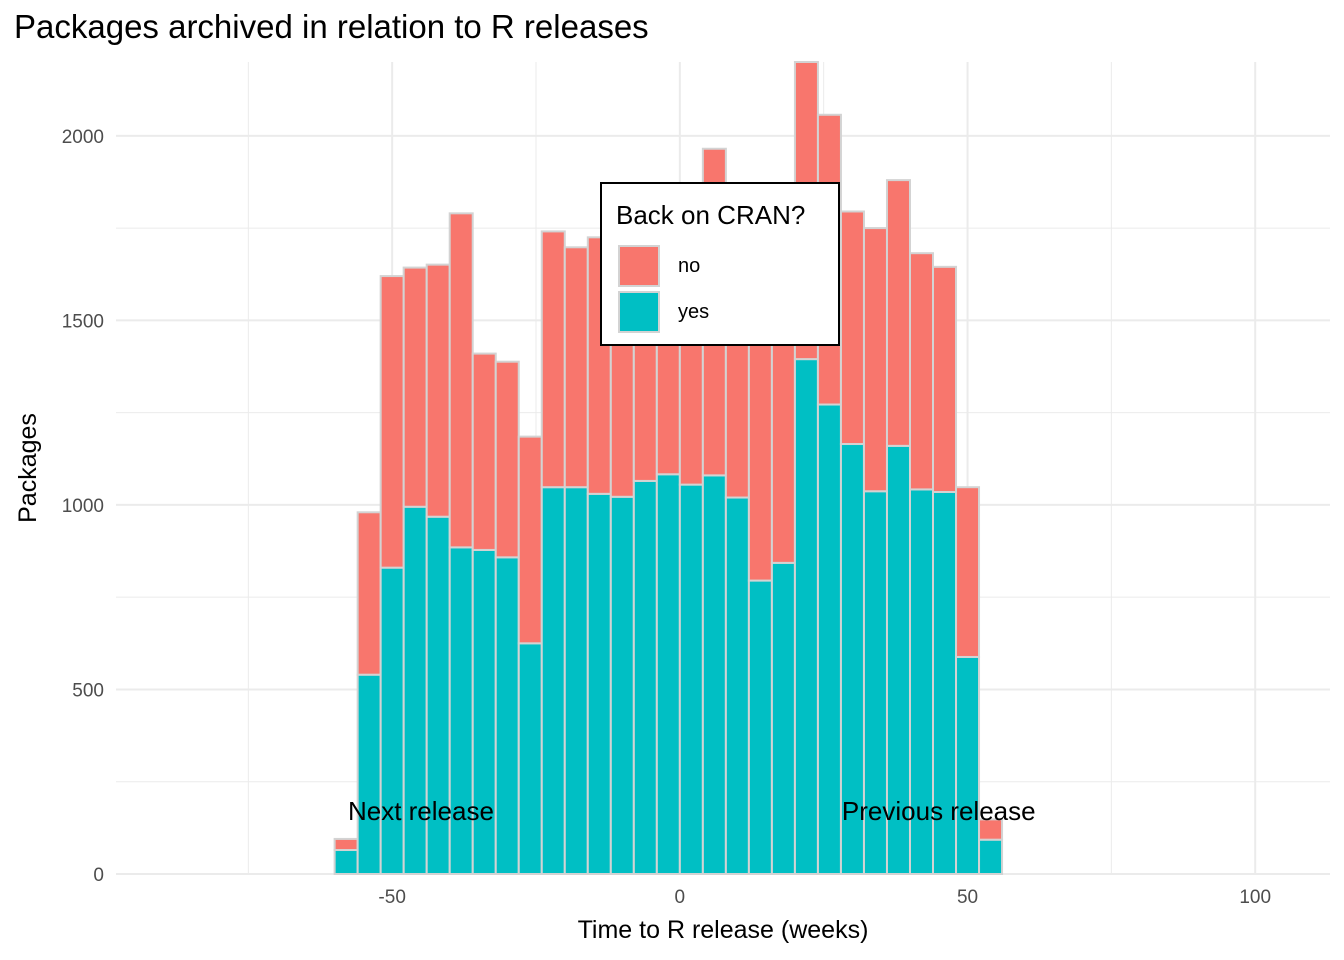  Describe the element at coordinates (689, 266) in the screenshot. I see `legend-label-no: no` at that location.